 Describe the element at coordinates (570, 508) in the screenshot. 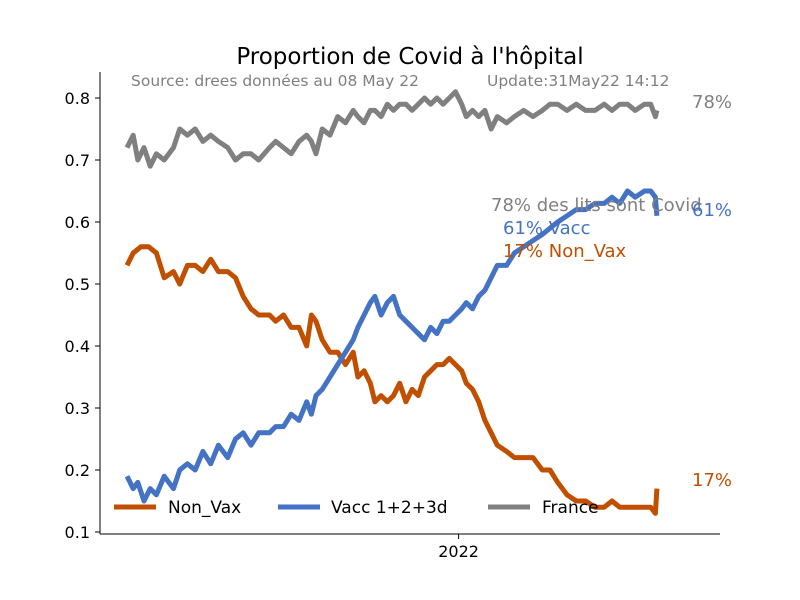

I see `legend-label-france: France` at that location.